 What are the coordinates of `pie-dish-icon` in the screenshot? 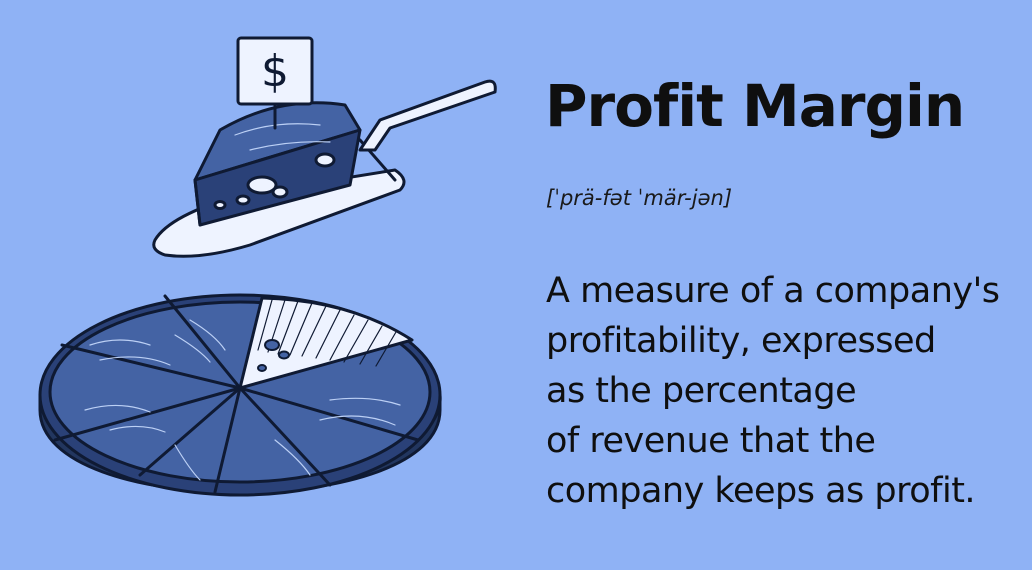 It's located at (240, 395).